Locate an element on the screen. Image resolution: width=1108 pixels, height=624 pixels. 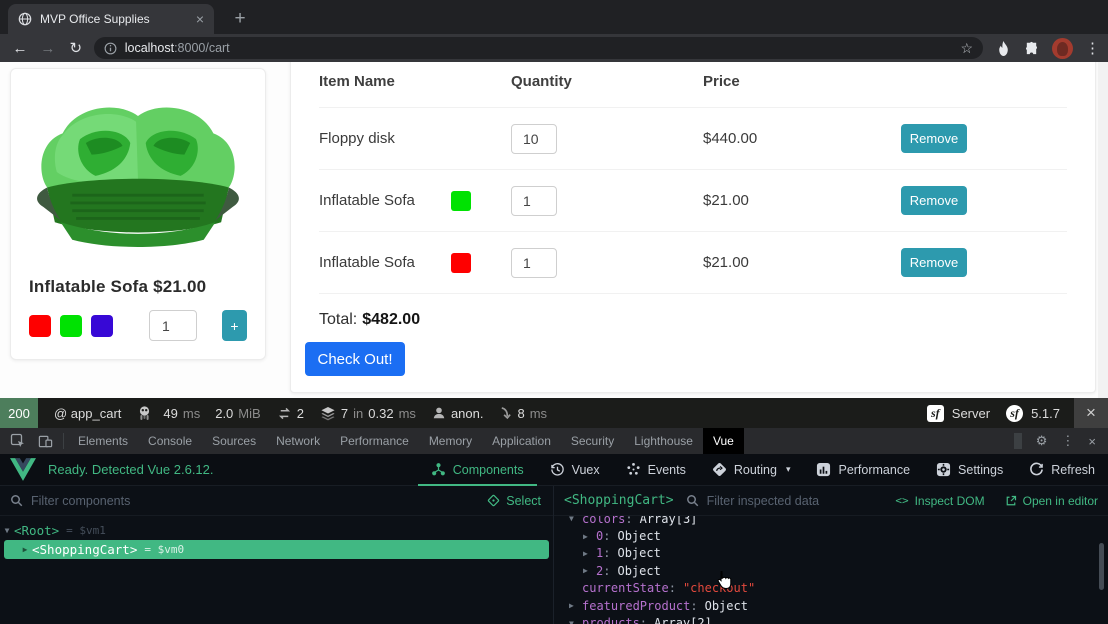
data-row-current-state: currentState: "checkout" is located at coordinates (669, 588).